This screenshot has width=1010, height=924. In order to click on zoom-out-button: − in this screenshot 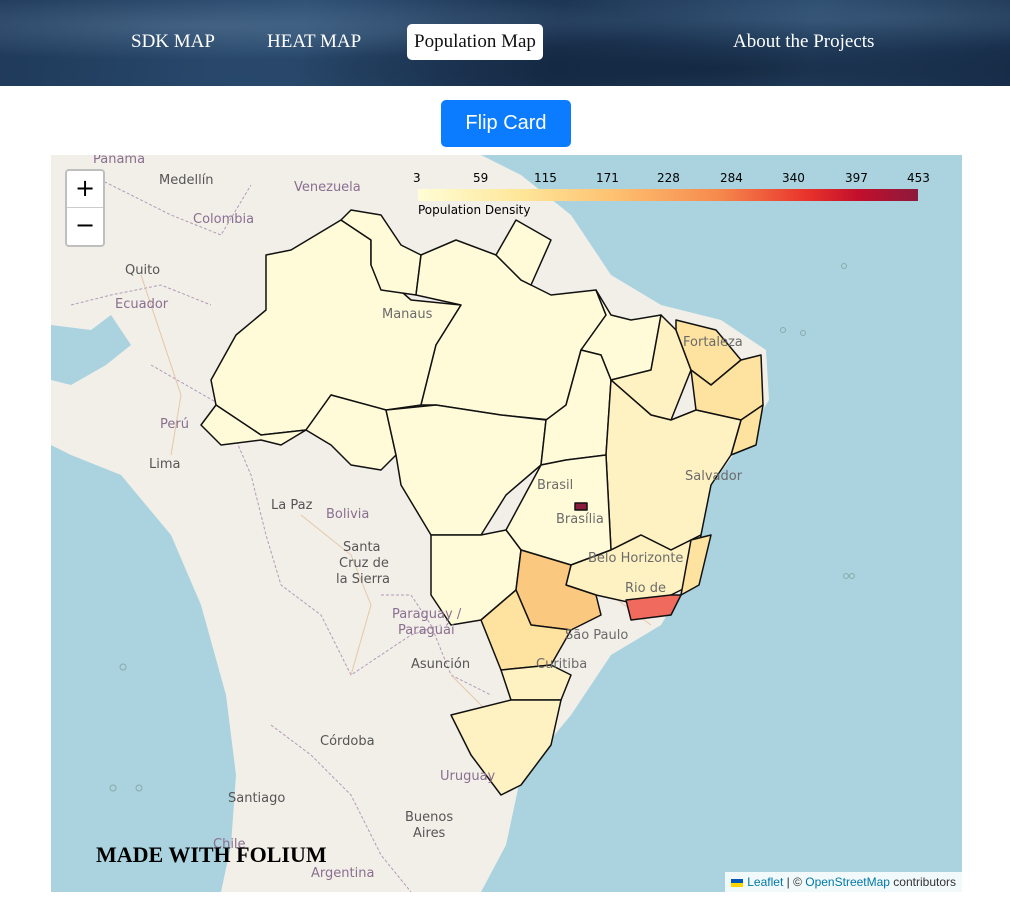, I will do `click(85, 225)`.